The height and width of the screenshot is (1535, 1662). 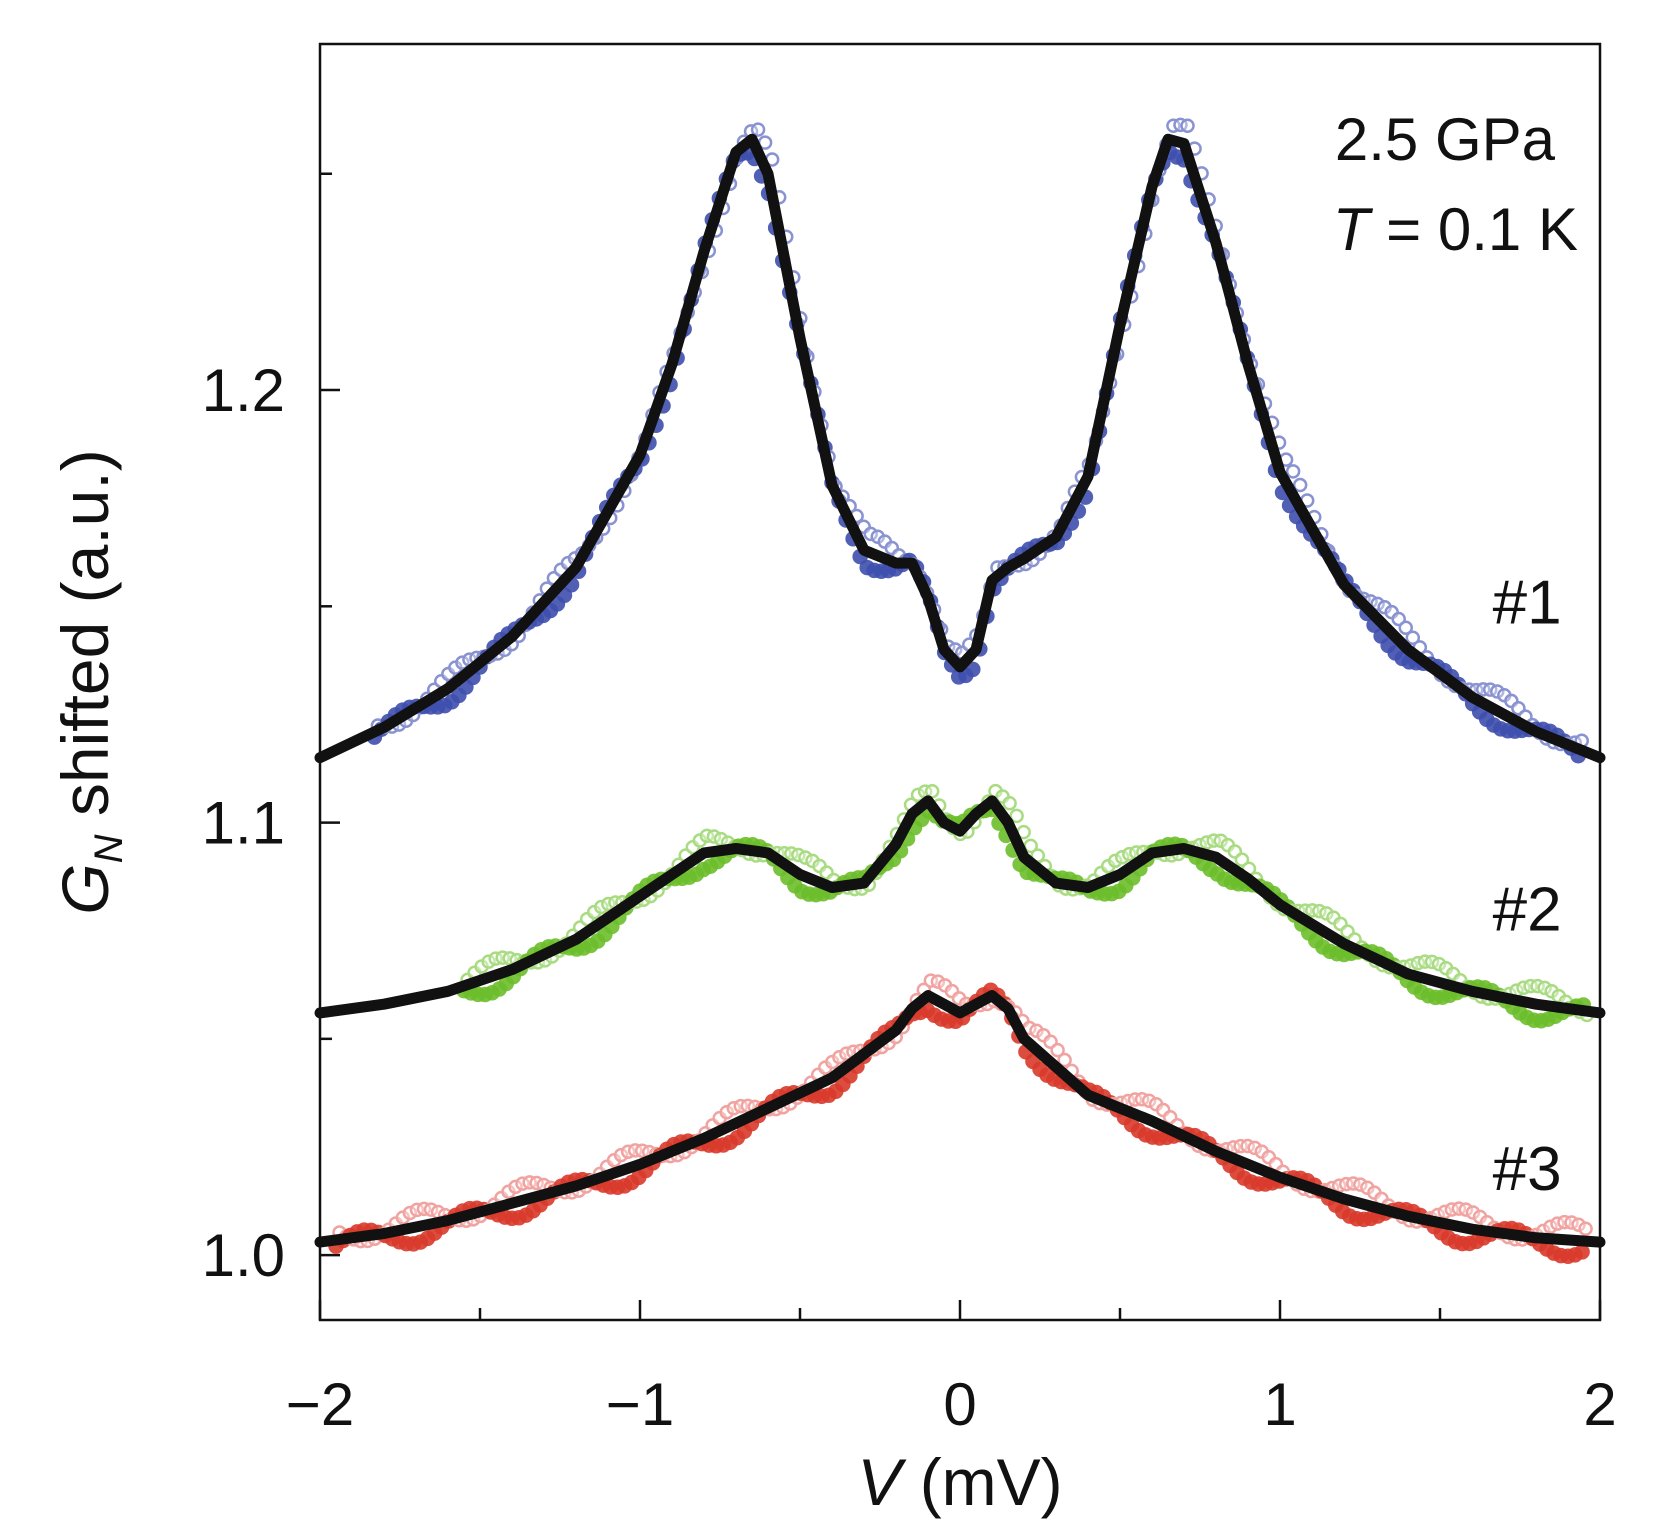 What do you see at coordinates (1445, 139) in the screenshot?
I see `pressure-annotation: 2.5 GPa` at bounding box center [1445, 139].